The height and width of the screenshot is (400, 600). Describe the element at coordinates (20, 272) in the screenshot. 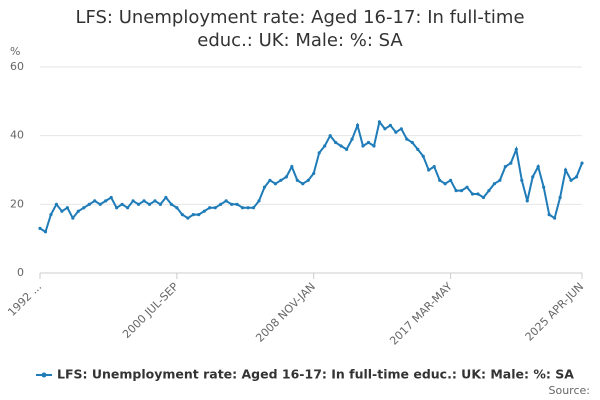

I see `y-tick-label: 0` at that location.